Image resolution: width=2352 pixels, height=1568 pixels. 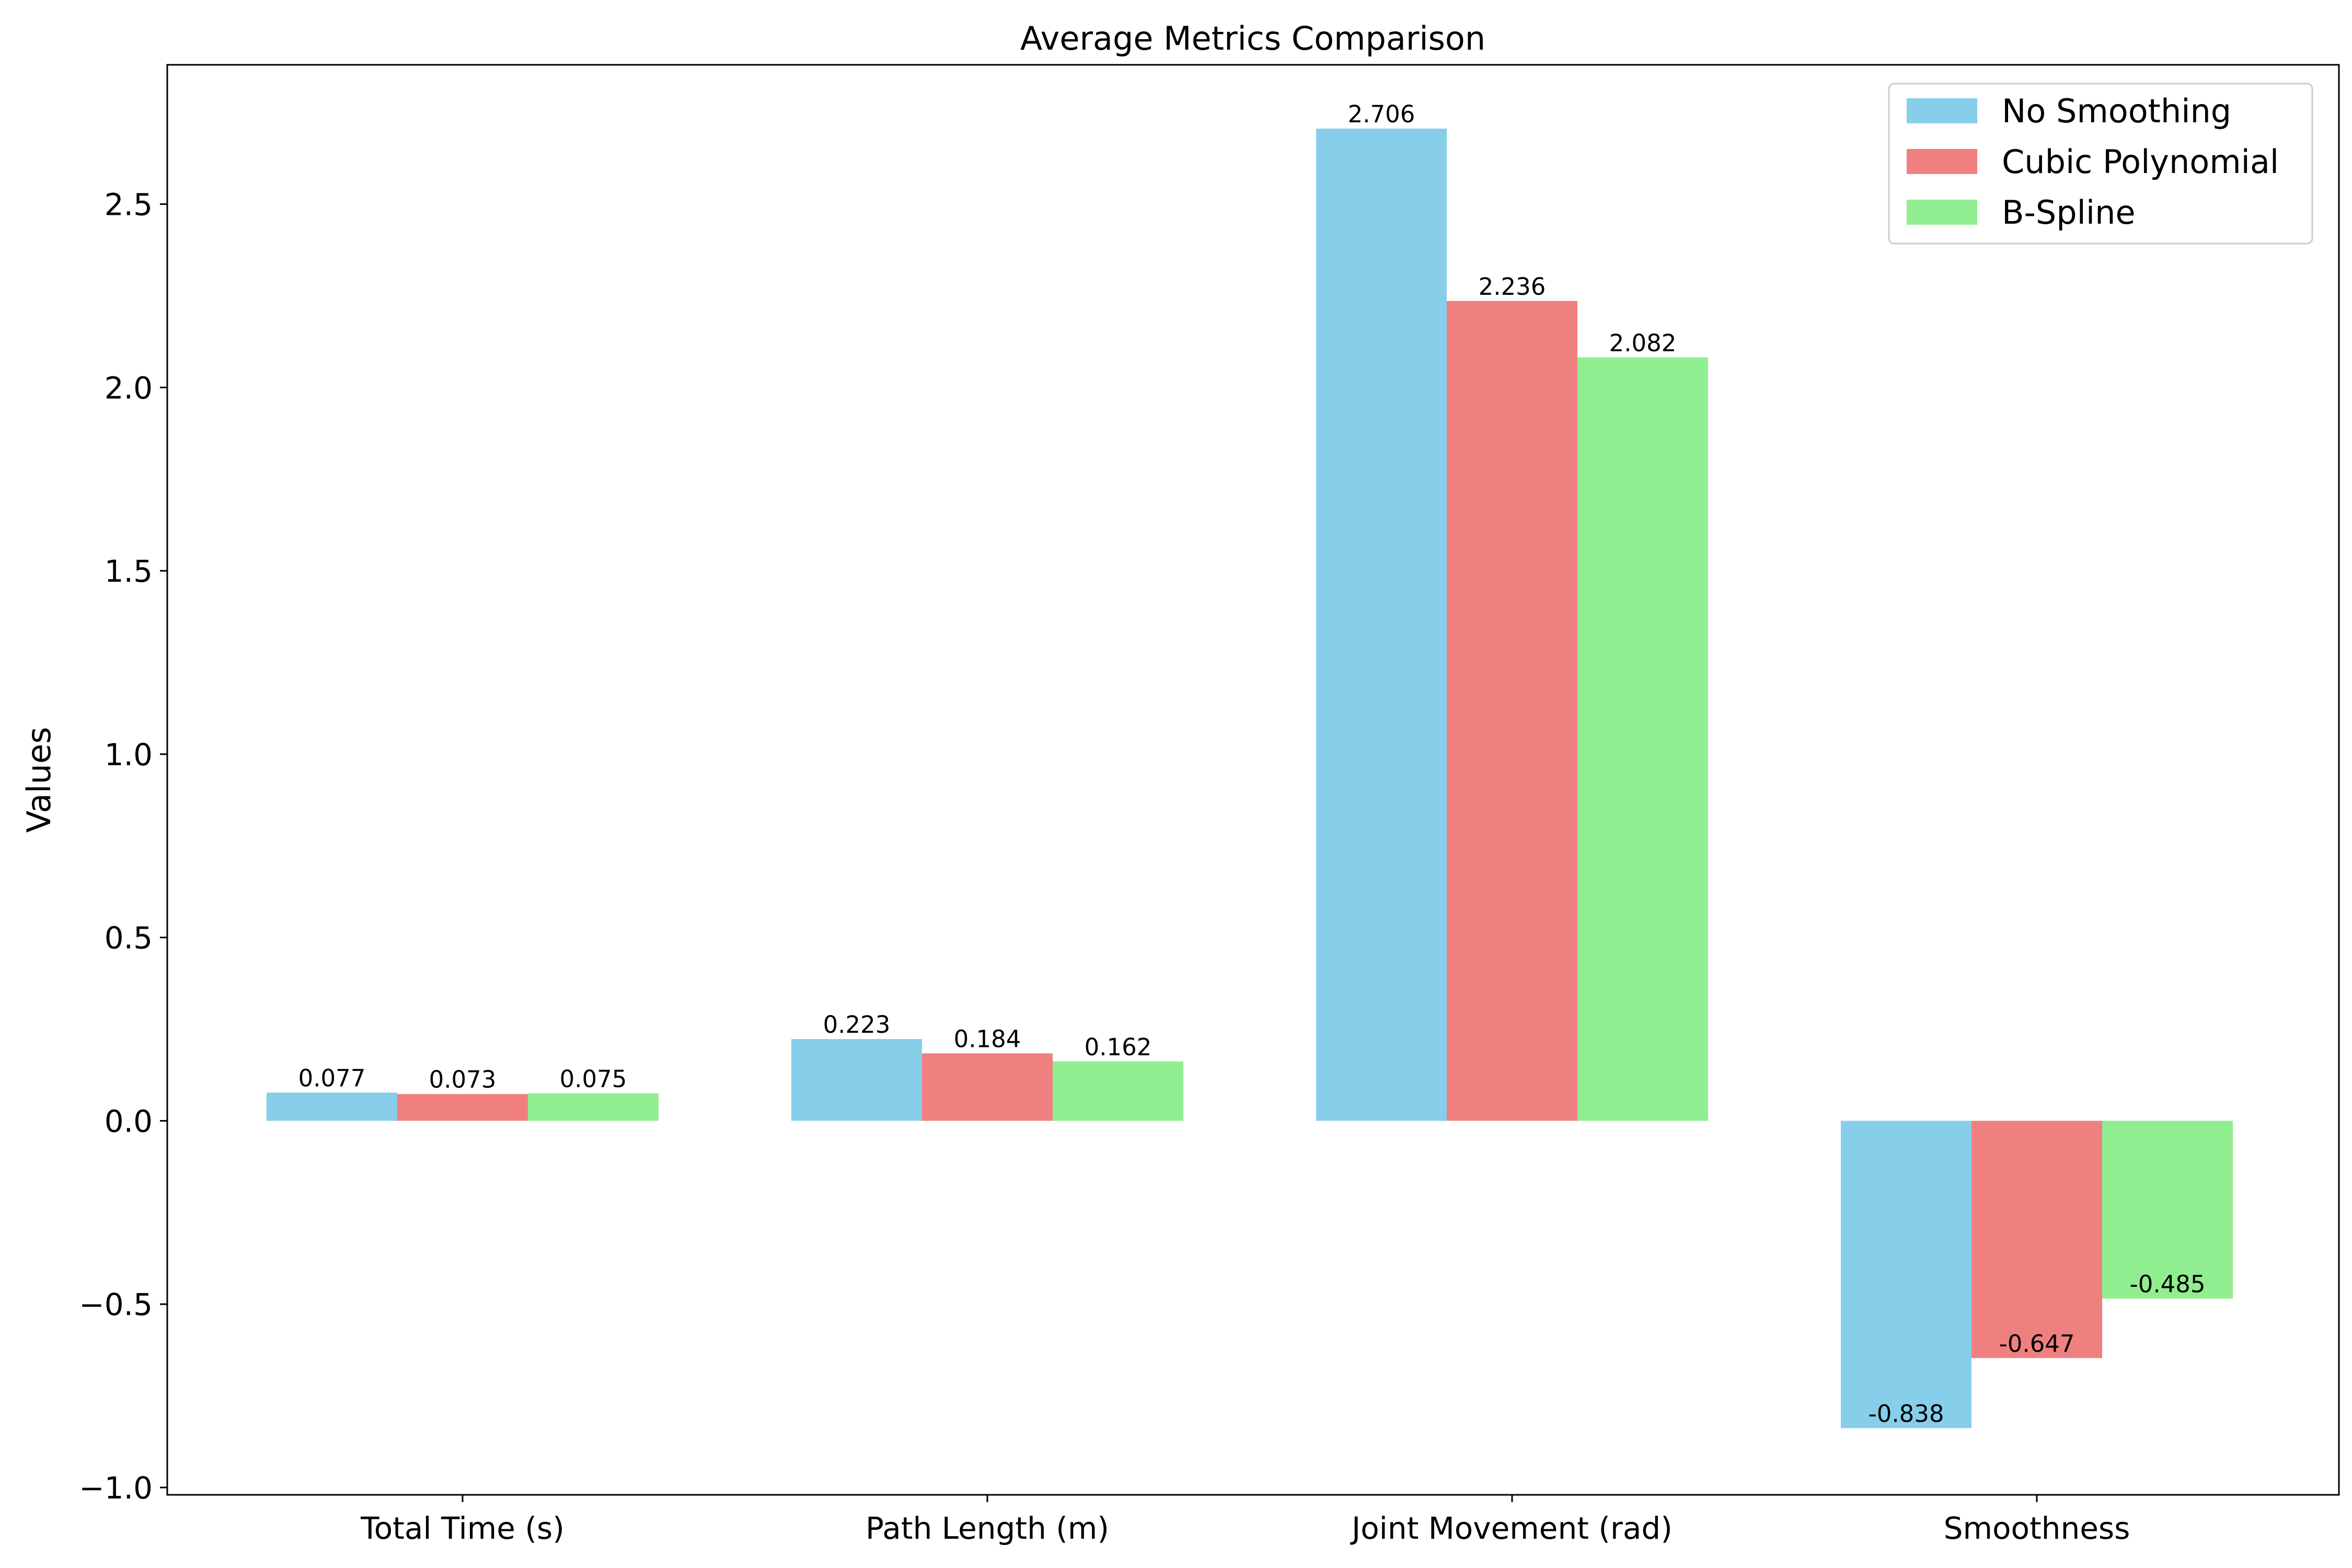 I want to click on bar-cubic-polynomial-path-length-m, so click(x=987, y=1087).